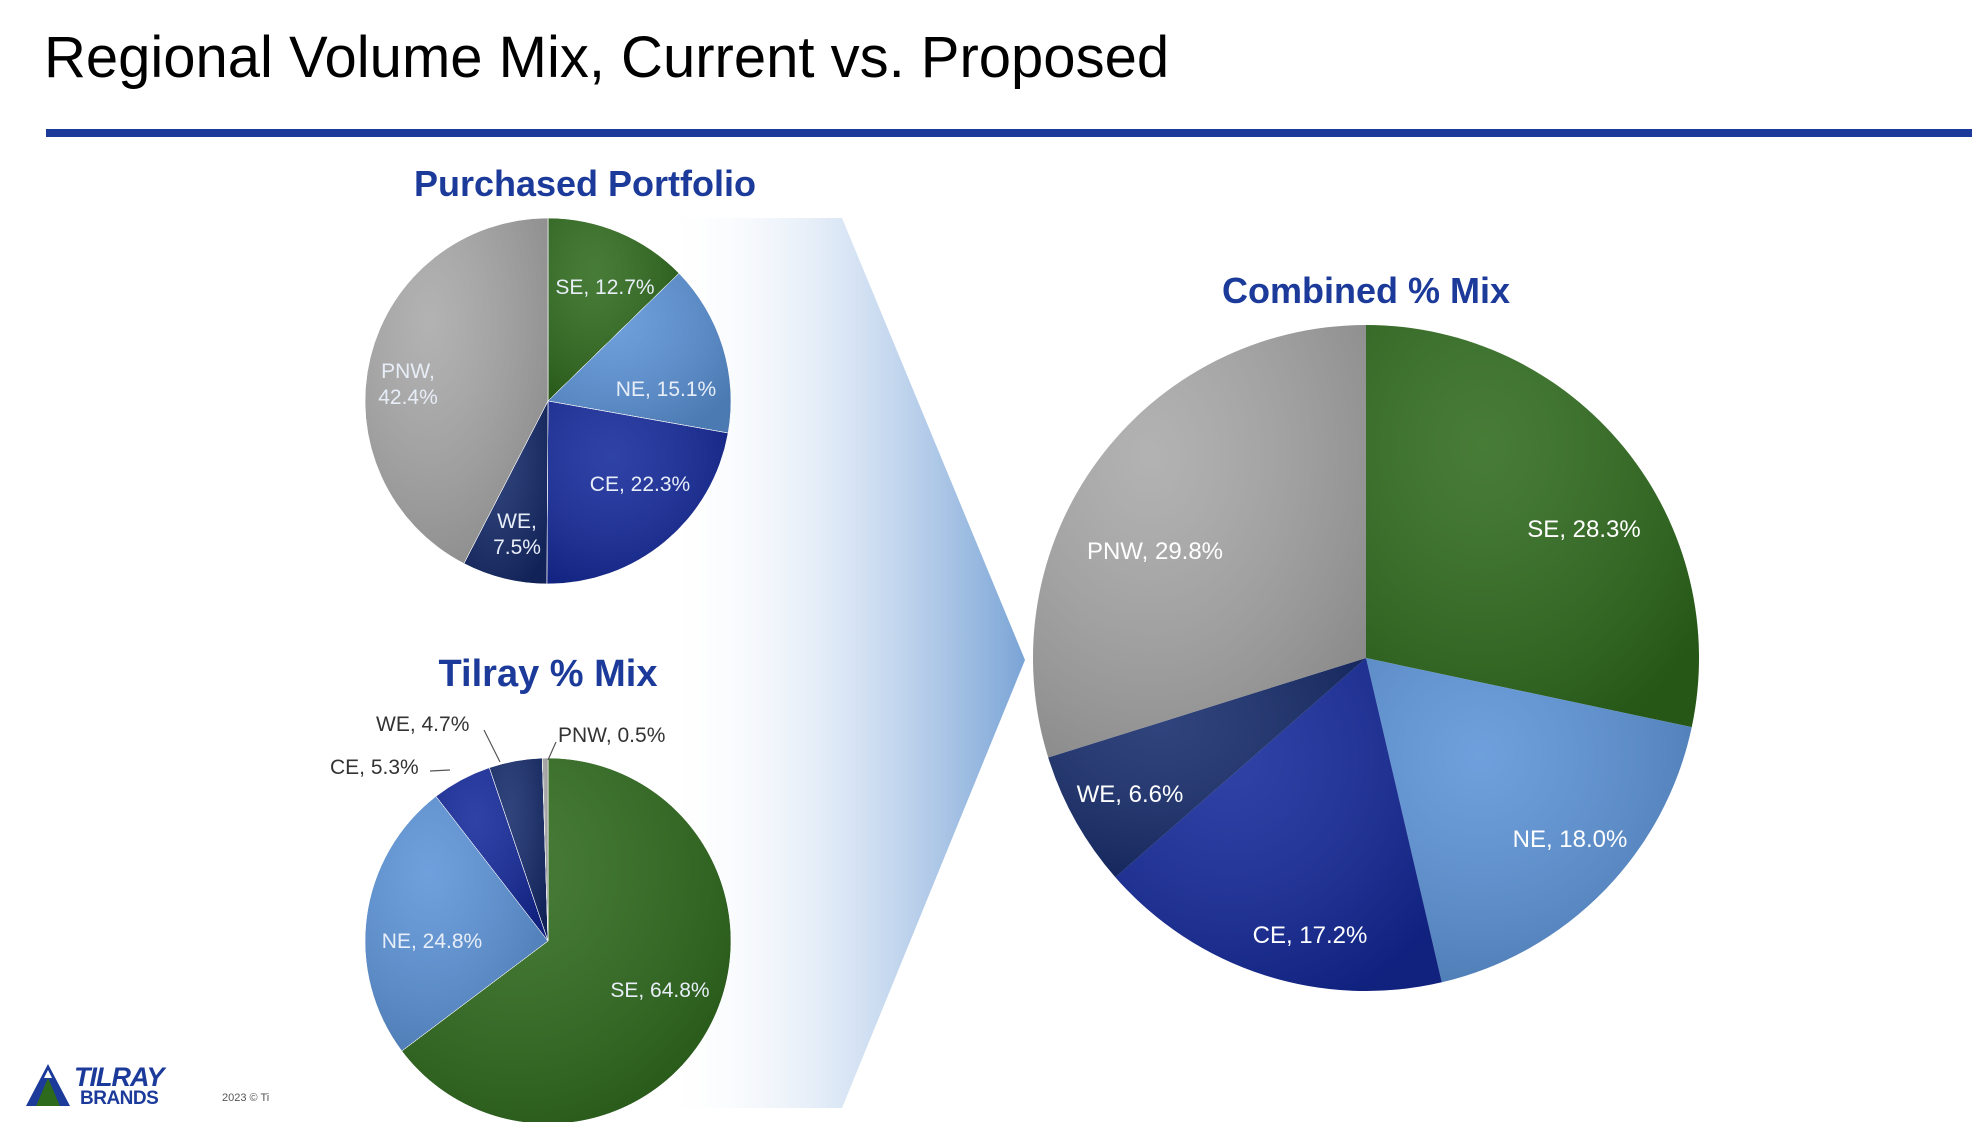 The width and height of the screenshot is (1984, 1122). I want to click on tilray-logo-icon, so click(48, 1085).